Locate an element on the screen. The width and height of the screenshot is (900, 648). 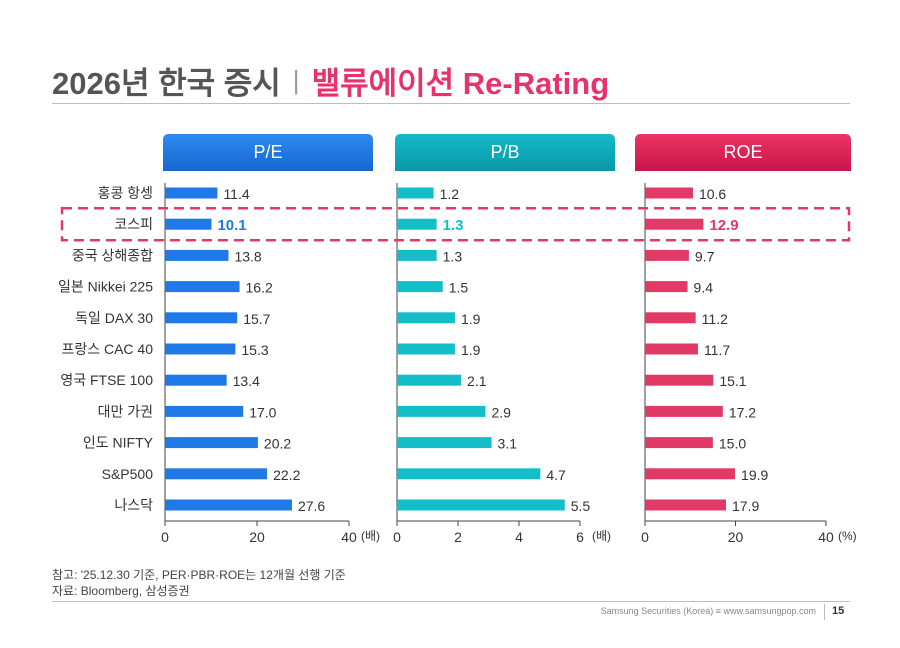
roe-panel-header: ROE is located at coordinates (743, 152).